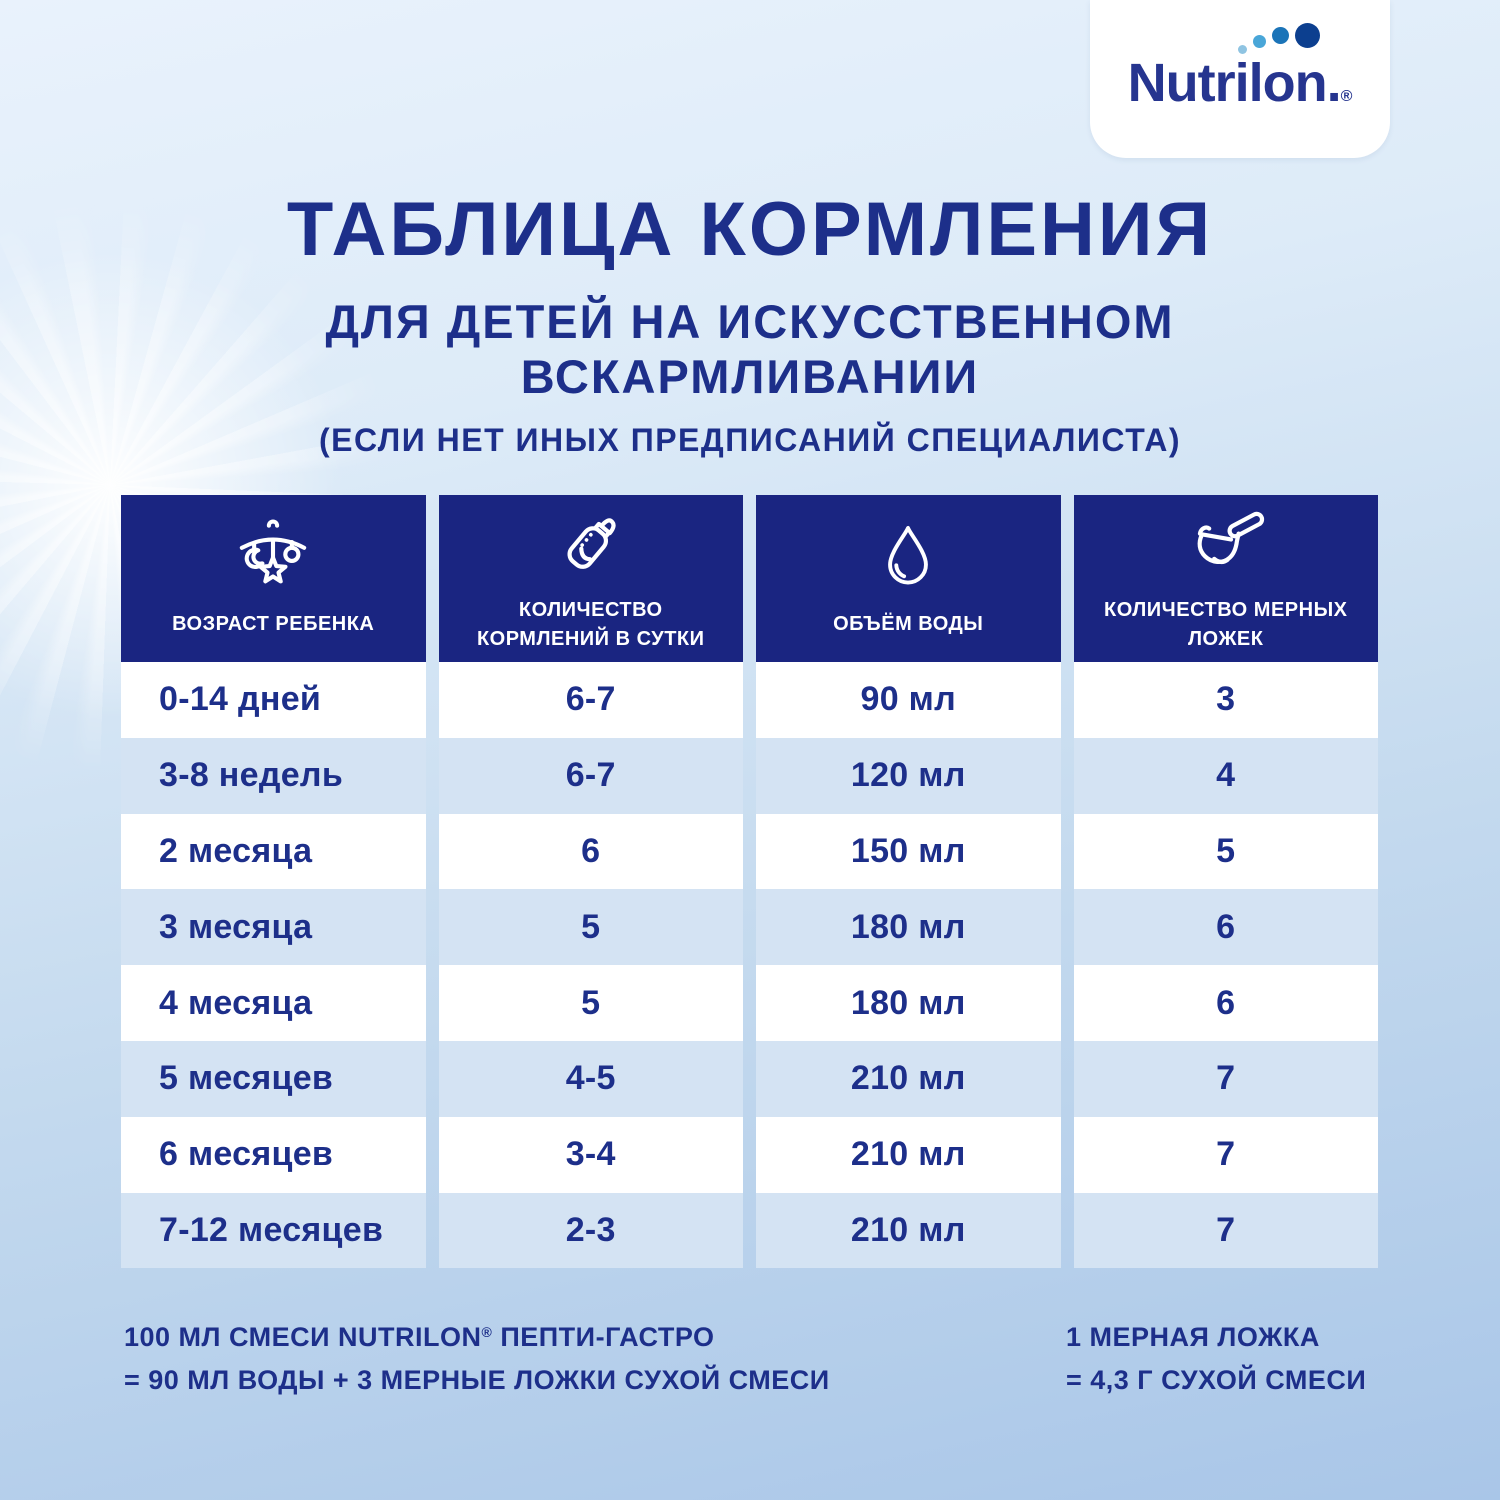 The image size is (1500, 1500). Describe the element at coordinates (1225, 700) in the screenshot. I see `table-cell: 3` at that location.